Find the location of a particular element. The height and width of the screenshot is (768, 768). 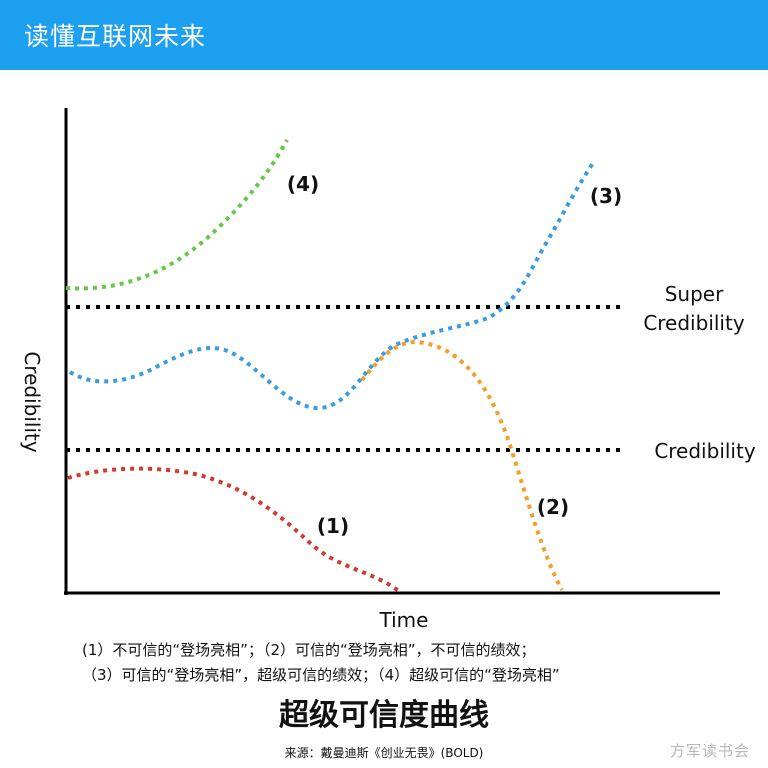

header-banner: 读懂互联网未来 is located at coordinates (384, 35).